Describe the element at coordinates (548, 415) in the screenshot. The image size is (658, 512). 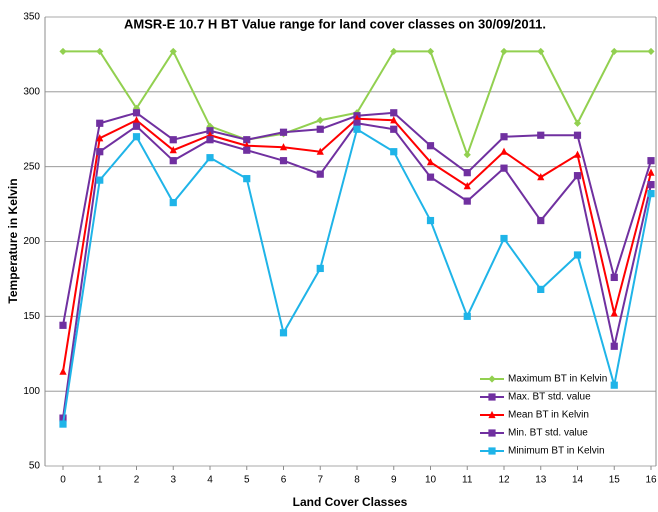
I see `legend-label: Mean BT in Kelvin` at that location.